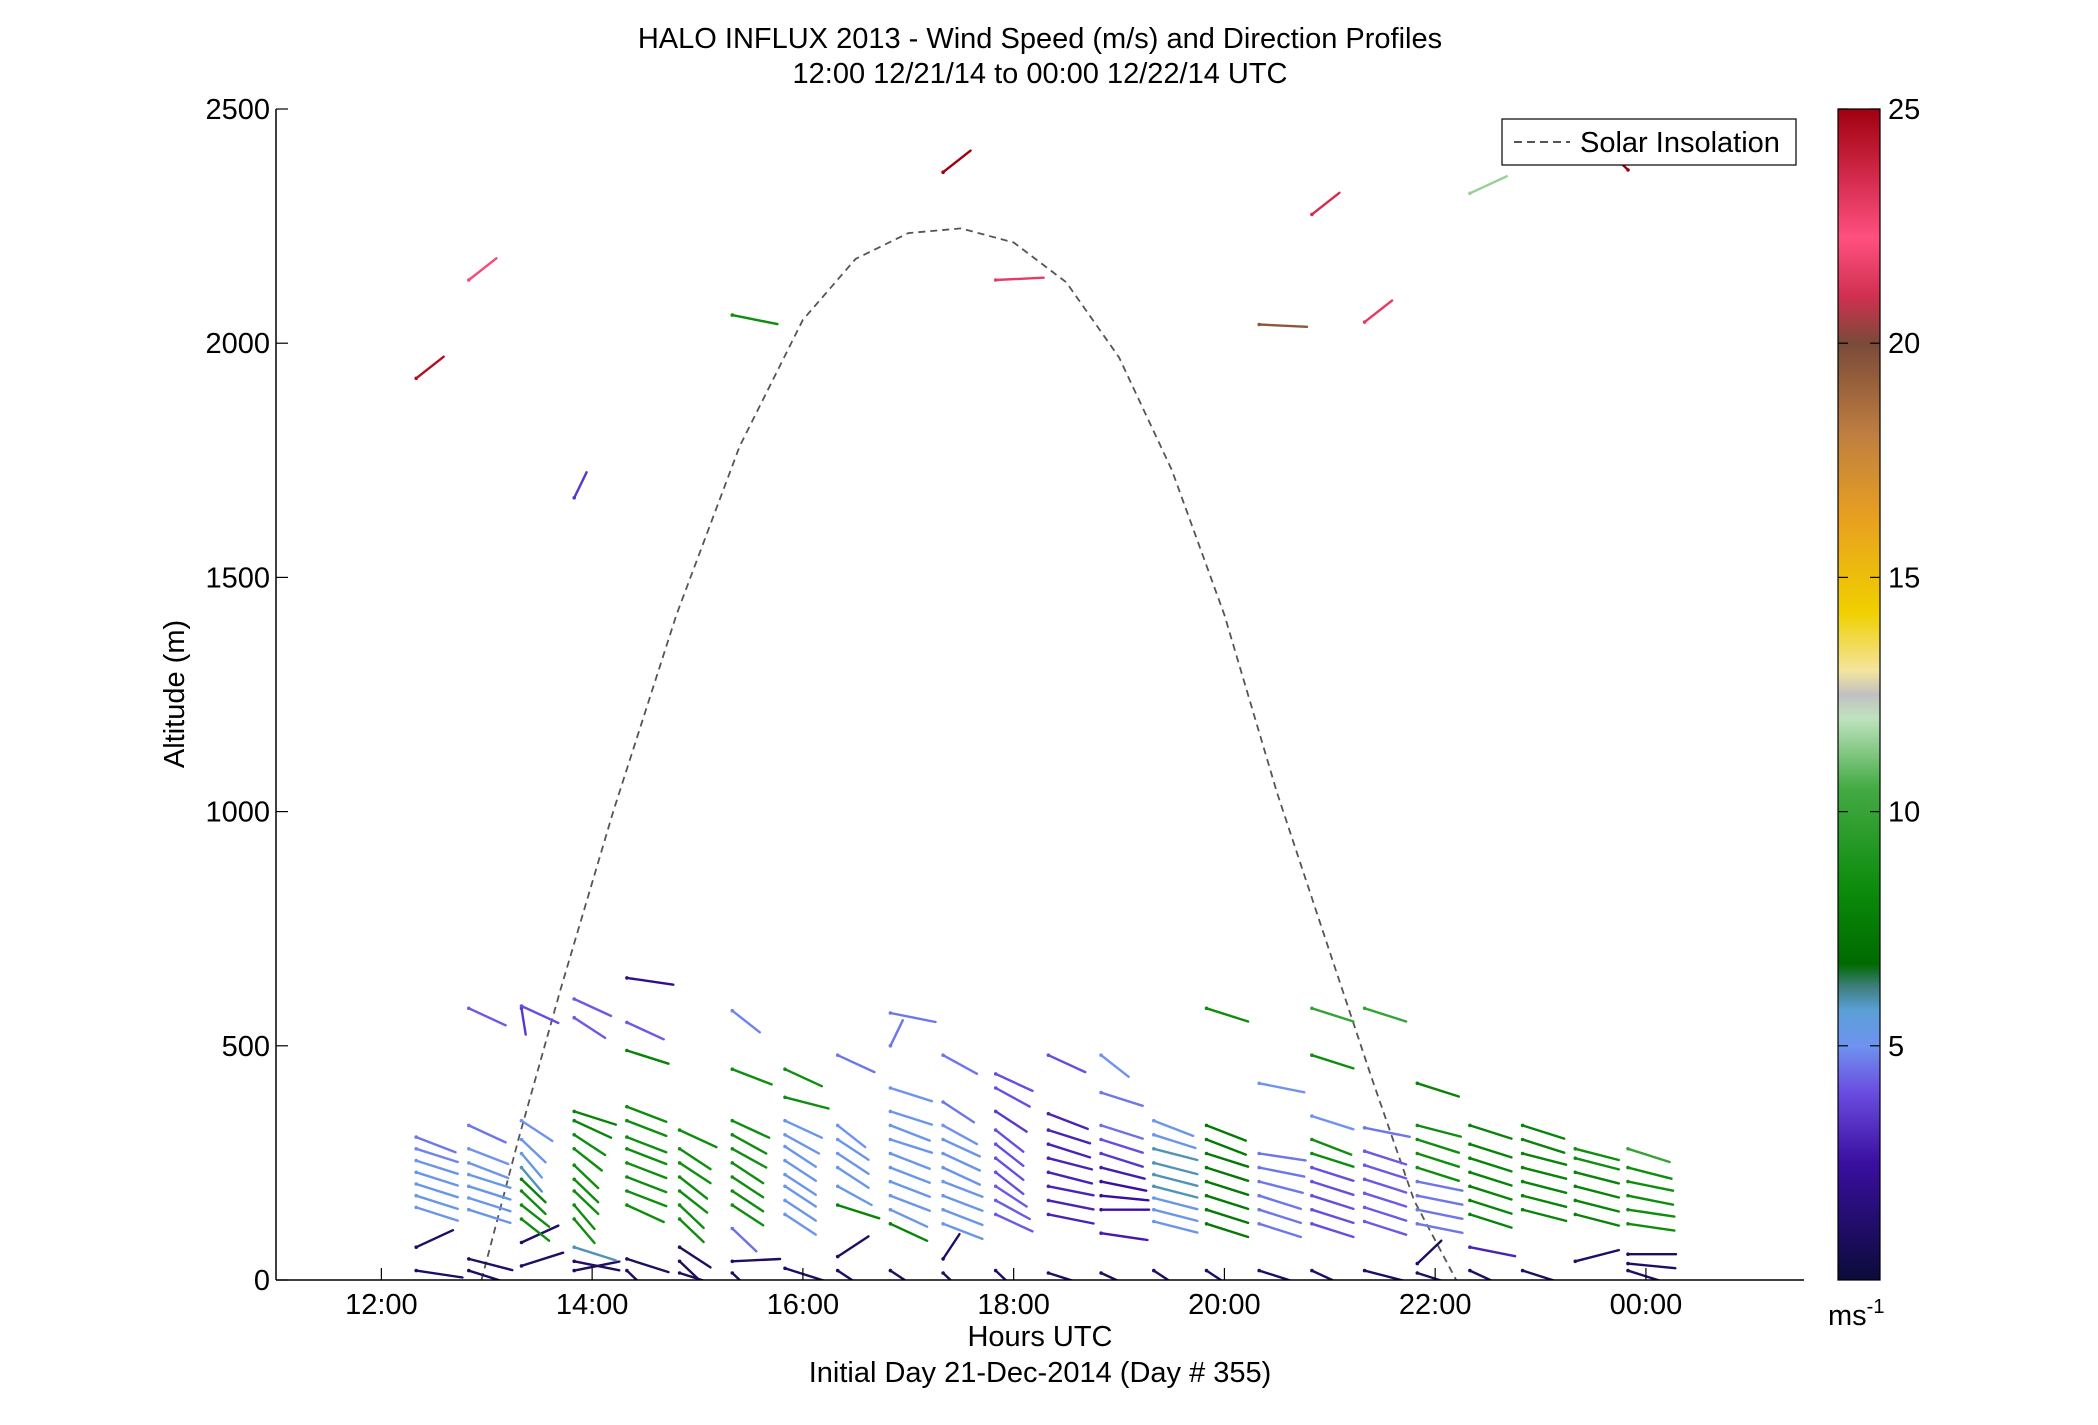 The width and height of the screenshot is (2098, 1425). What do you see at coordinates (381, 1305) in the screenshot?
I see `x-tick-label: 12:00` at bounding box center [381, 1305].